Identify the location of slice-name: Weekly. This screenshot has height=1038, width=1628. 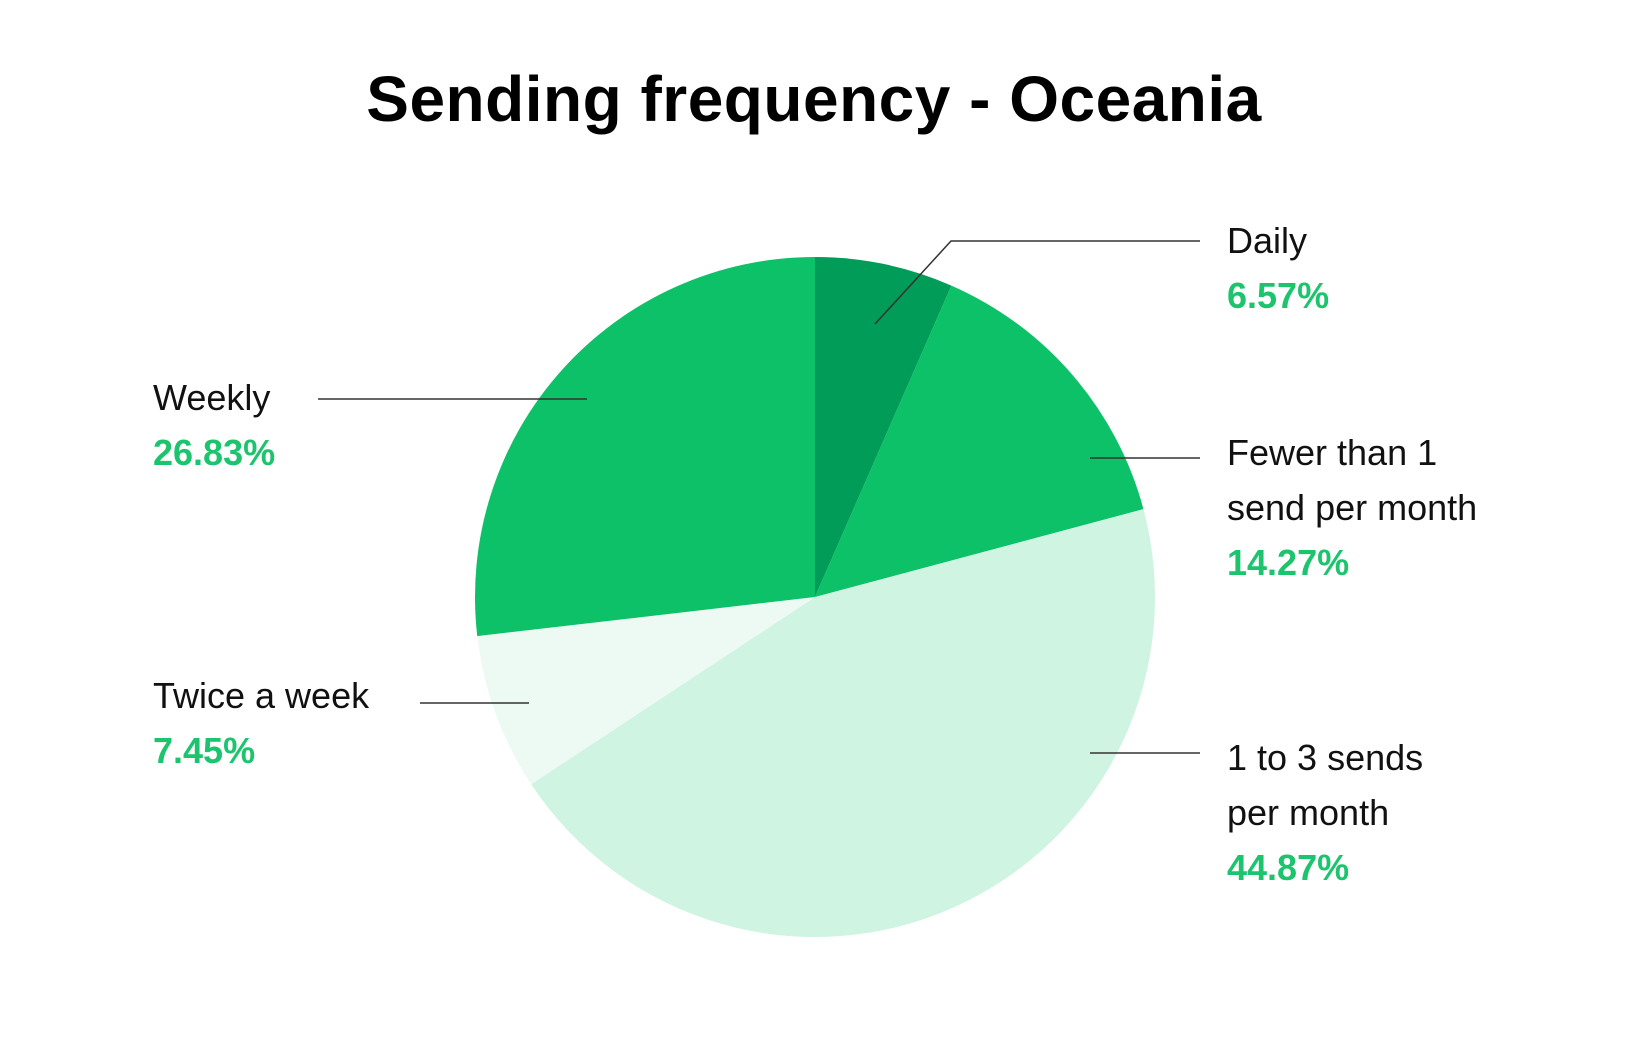
(212, 397).